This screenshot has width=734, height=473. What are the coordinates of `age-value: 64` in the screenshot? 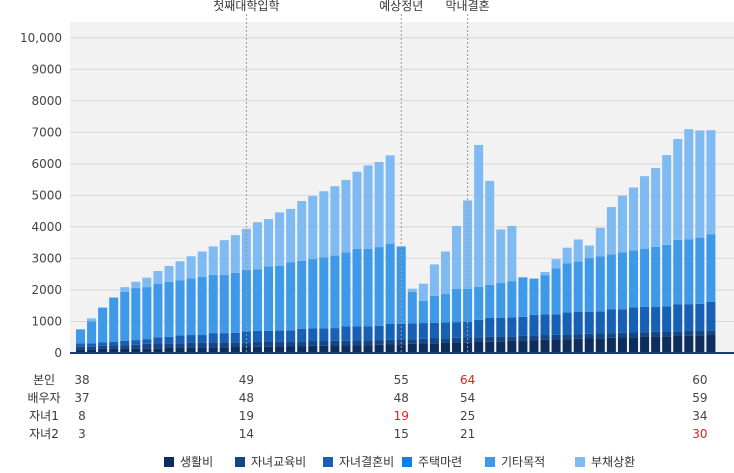 It's located at (467, 380).